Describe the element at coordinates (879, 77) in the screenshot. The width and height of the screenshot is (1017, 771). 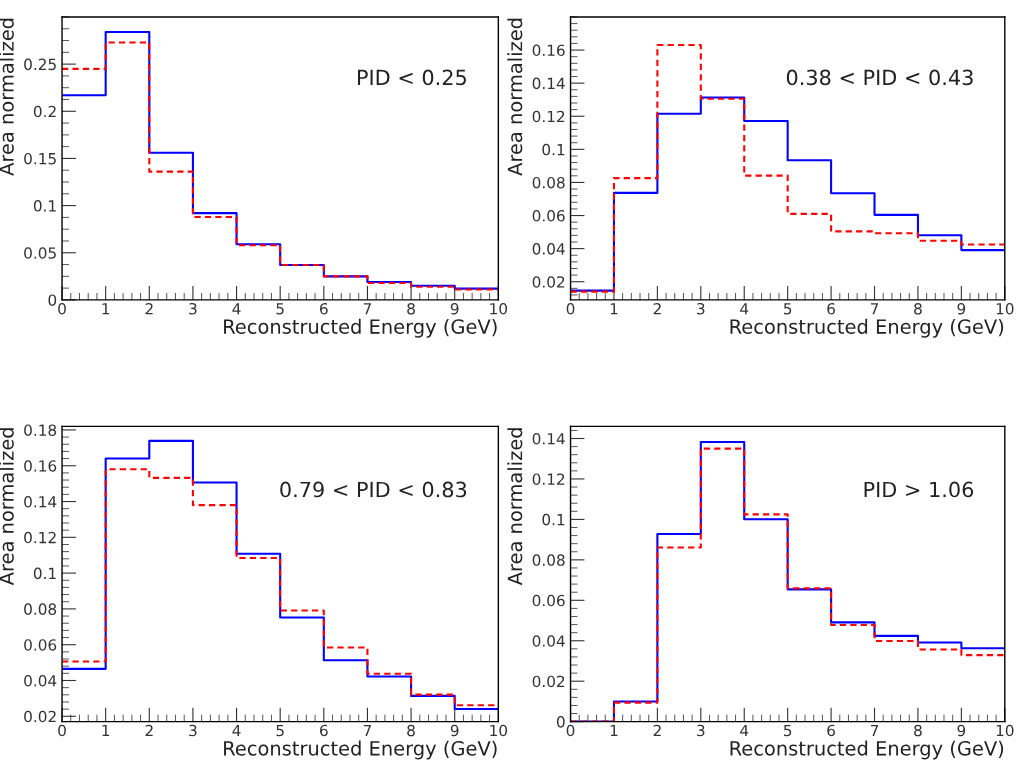
I see `annotation: 0.38 < PID < 0.43` at that location.